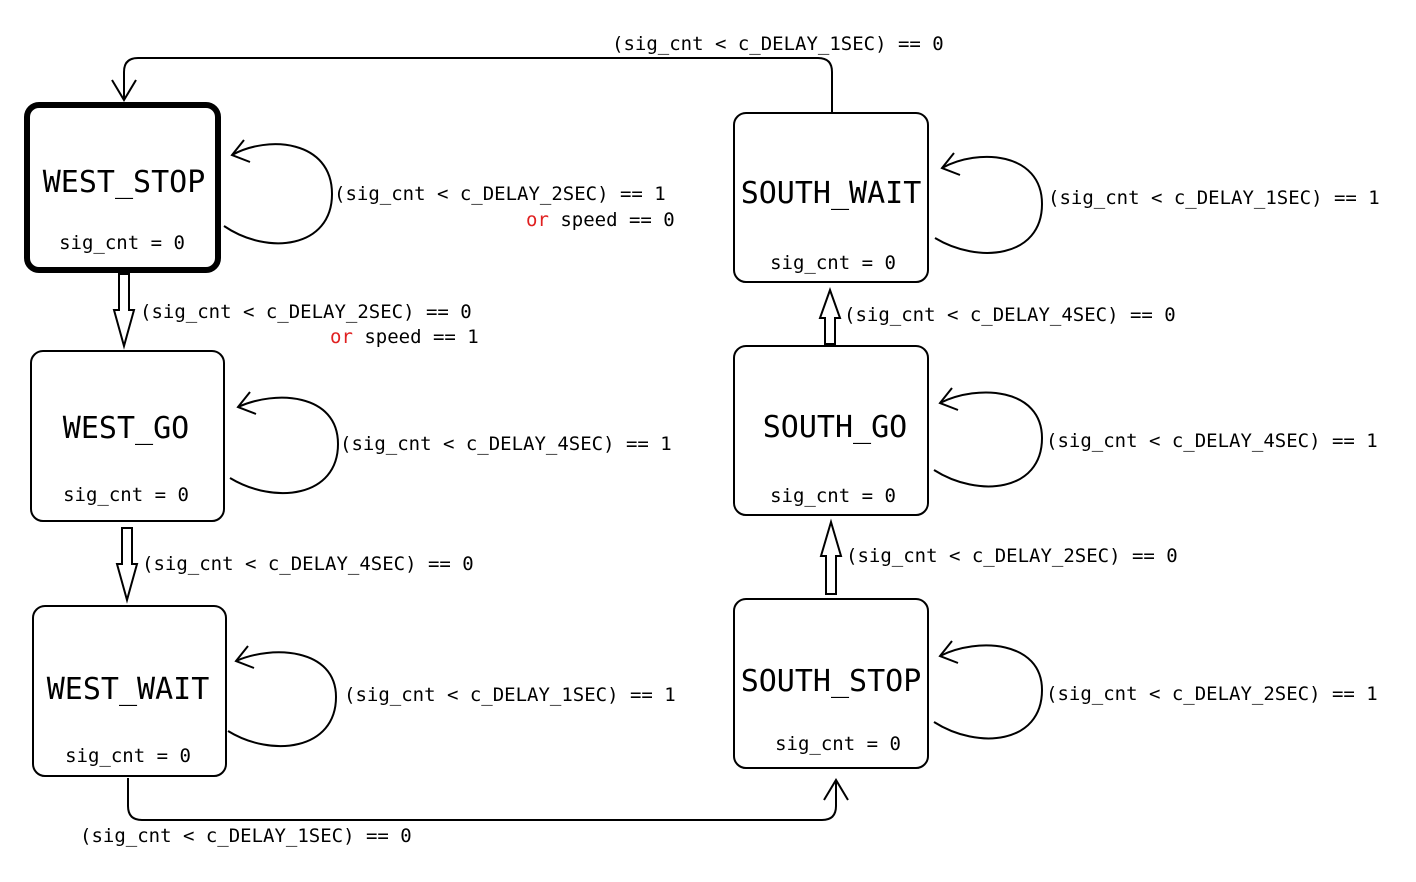 The height and width of the screenshot is (882, 1416). What do you see at coordinates (612, 220) in the screenshot?
I see `label-west-stop-loop-line2-rest: speed == 0` at bounding box center [612, 220].